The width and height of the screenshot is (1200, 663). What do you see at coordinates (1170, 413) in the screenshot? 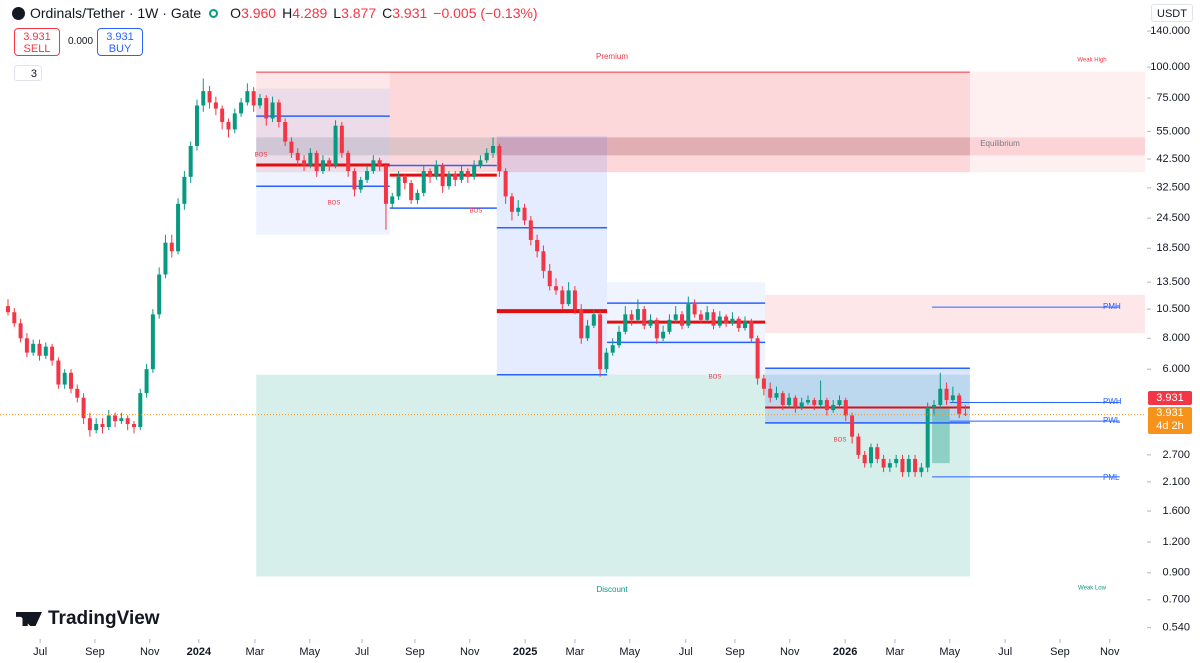
I see `price-tag-value: 3.931` at bounding box center [1170, 413].